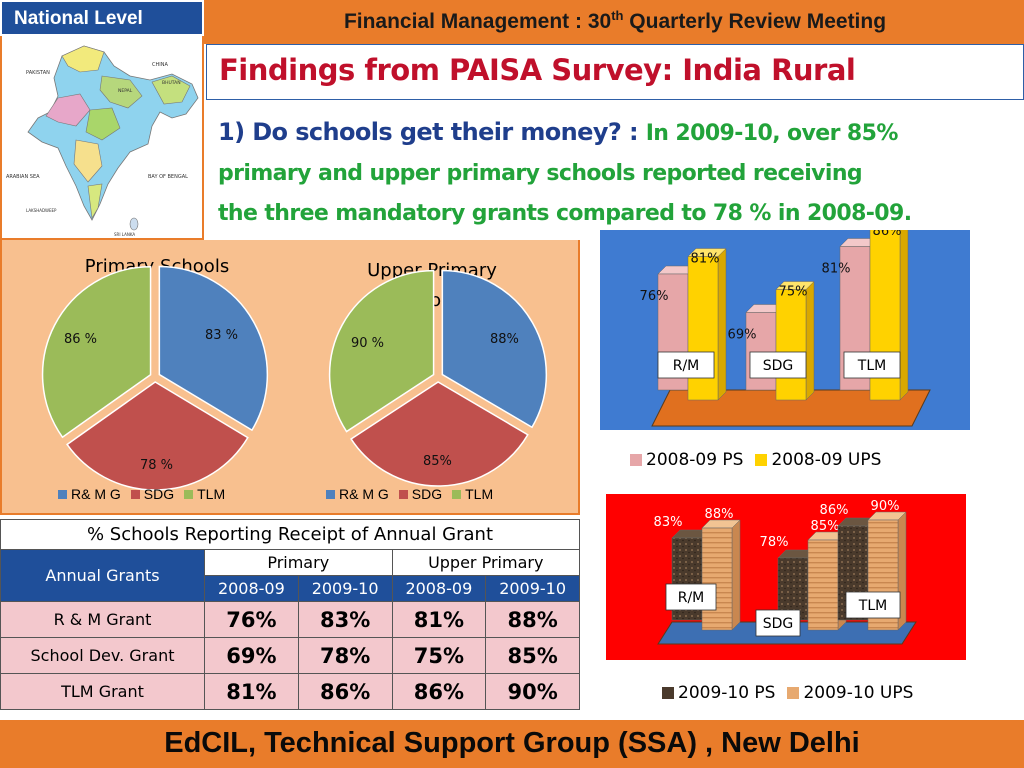  Describe the element at coordinates (124, 234) in the screenshot. I see `map-label-sri-lanka: SRI LANKA` at that location.